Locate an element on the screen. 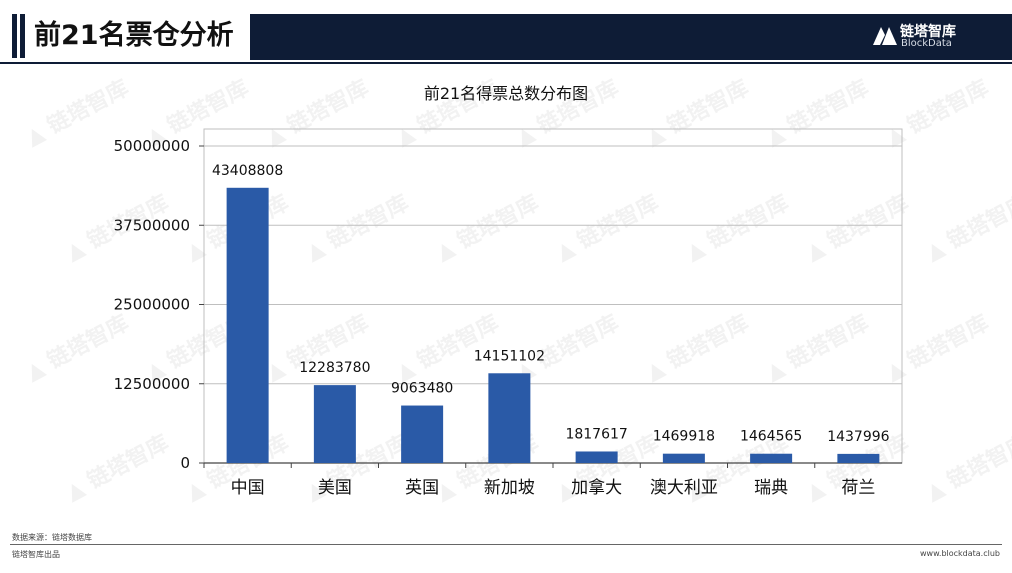  x-tick-label: 荷兰 is located at coordinates (858, 488).